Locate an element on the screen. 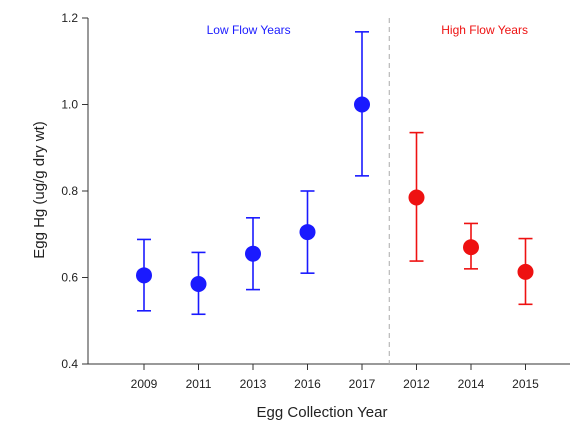 This screenshot has width=570, height=427. y-tick-label: 0.8 is located at coordinates (69, 191).